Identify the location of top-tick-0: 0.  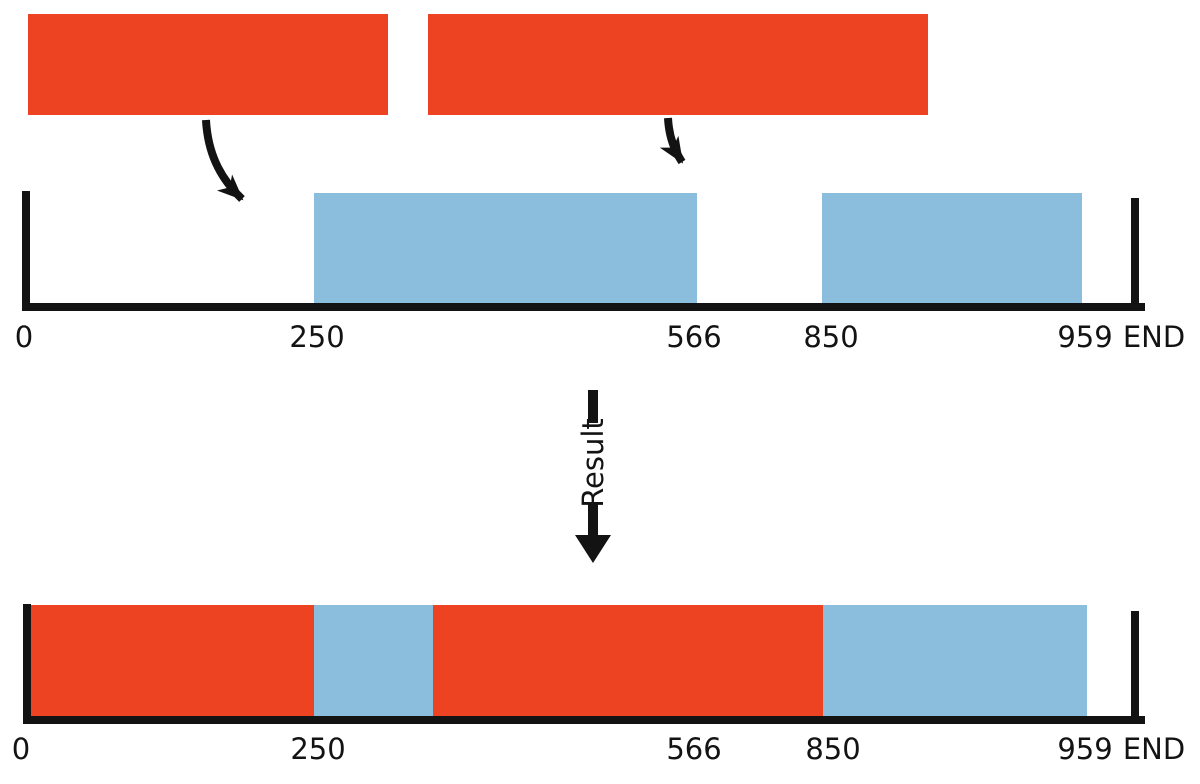
(24, 337).